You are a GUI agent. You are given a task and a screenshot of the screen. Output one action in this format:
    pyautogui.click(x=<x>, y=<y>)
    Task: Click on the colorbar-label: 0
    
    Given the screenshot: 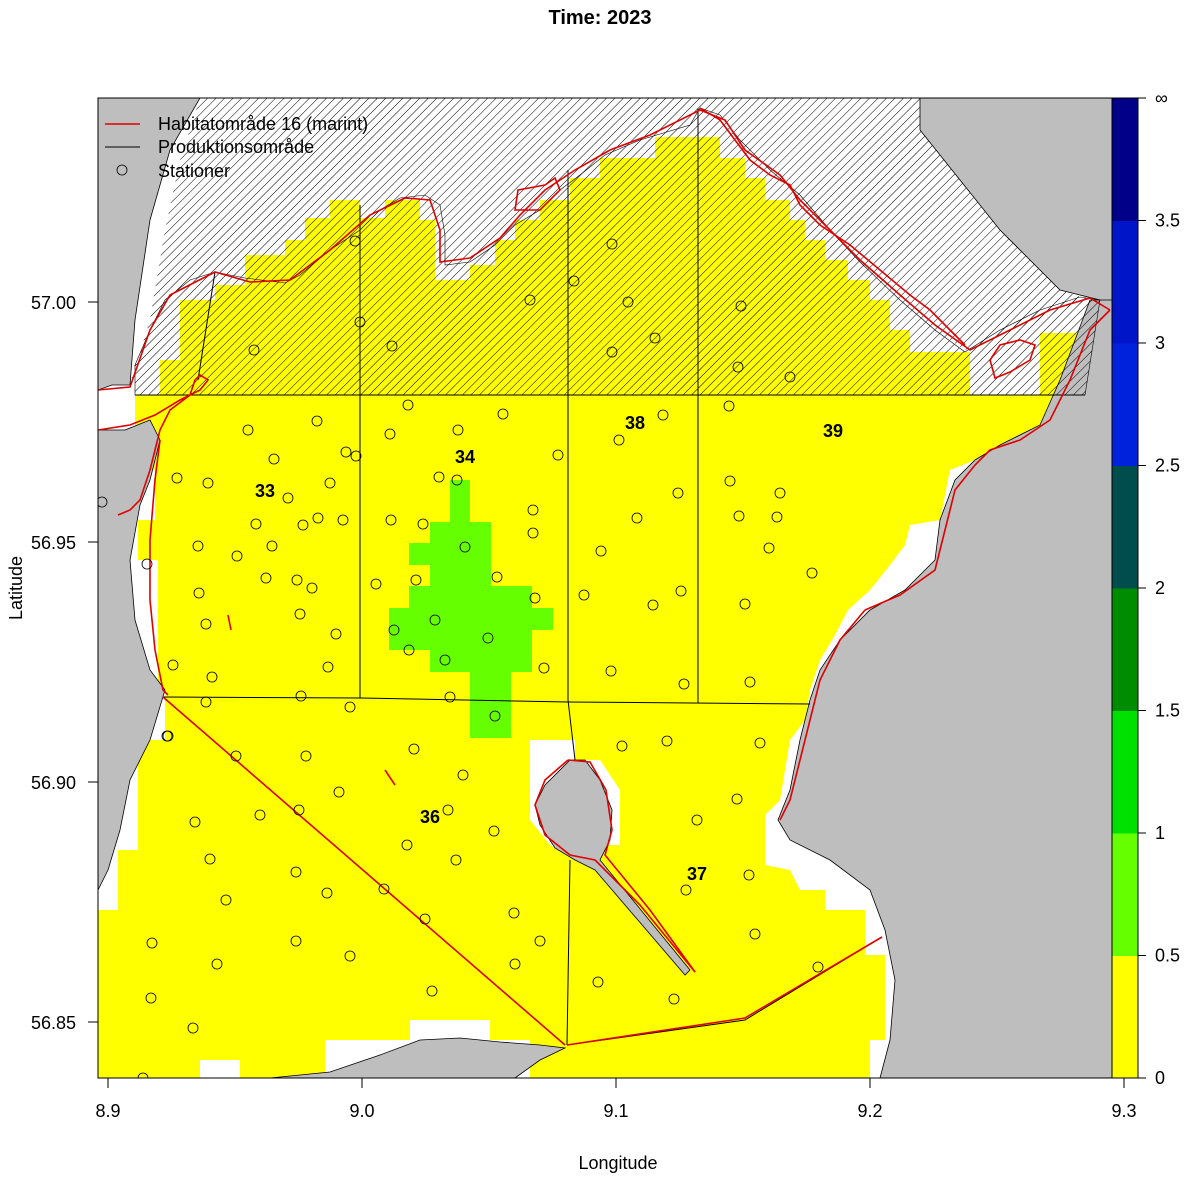 What is the action you would take?
    pyautogui.click(x=1160, y=1078)
    